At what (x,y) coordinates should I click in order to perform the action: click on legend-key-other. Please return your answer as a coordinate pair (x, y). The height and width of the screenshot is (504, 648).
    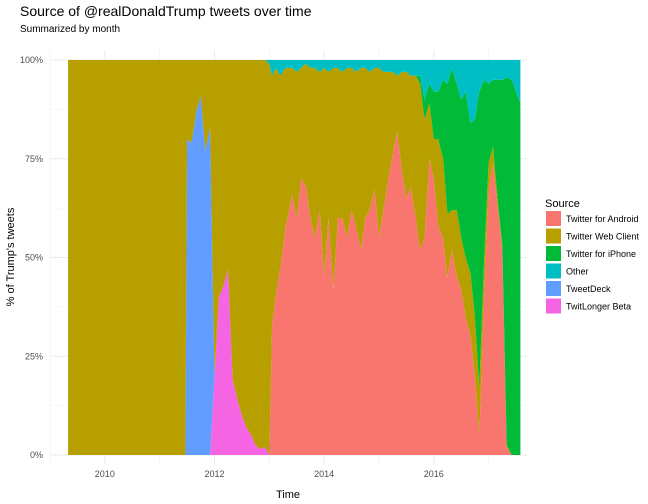
    Looking at the image, I should click on (553, 271).